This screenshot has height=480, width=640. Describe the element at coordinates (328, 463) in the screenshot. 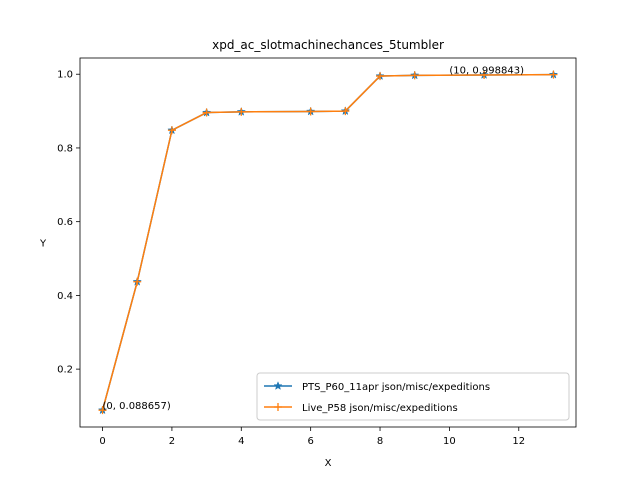

I see `x-axis-label: X` at that location.